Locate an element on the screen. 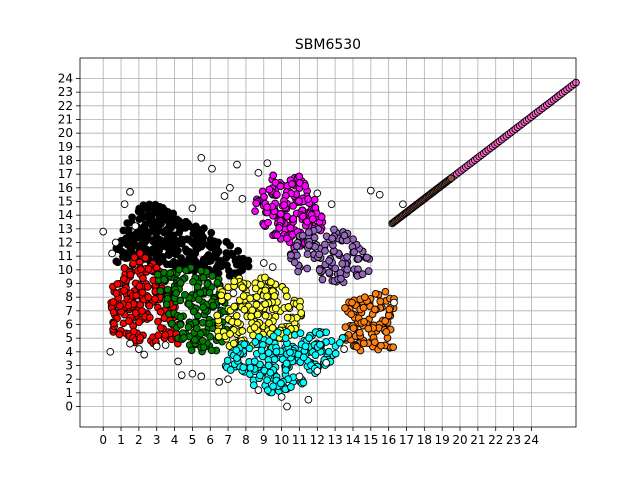  y-tick-label: 2 is located at coordinates (69, 379).